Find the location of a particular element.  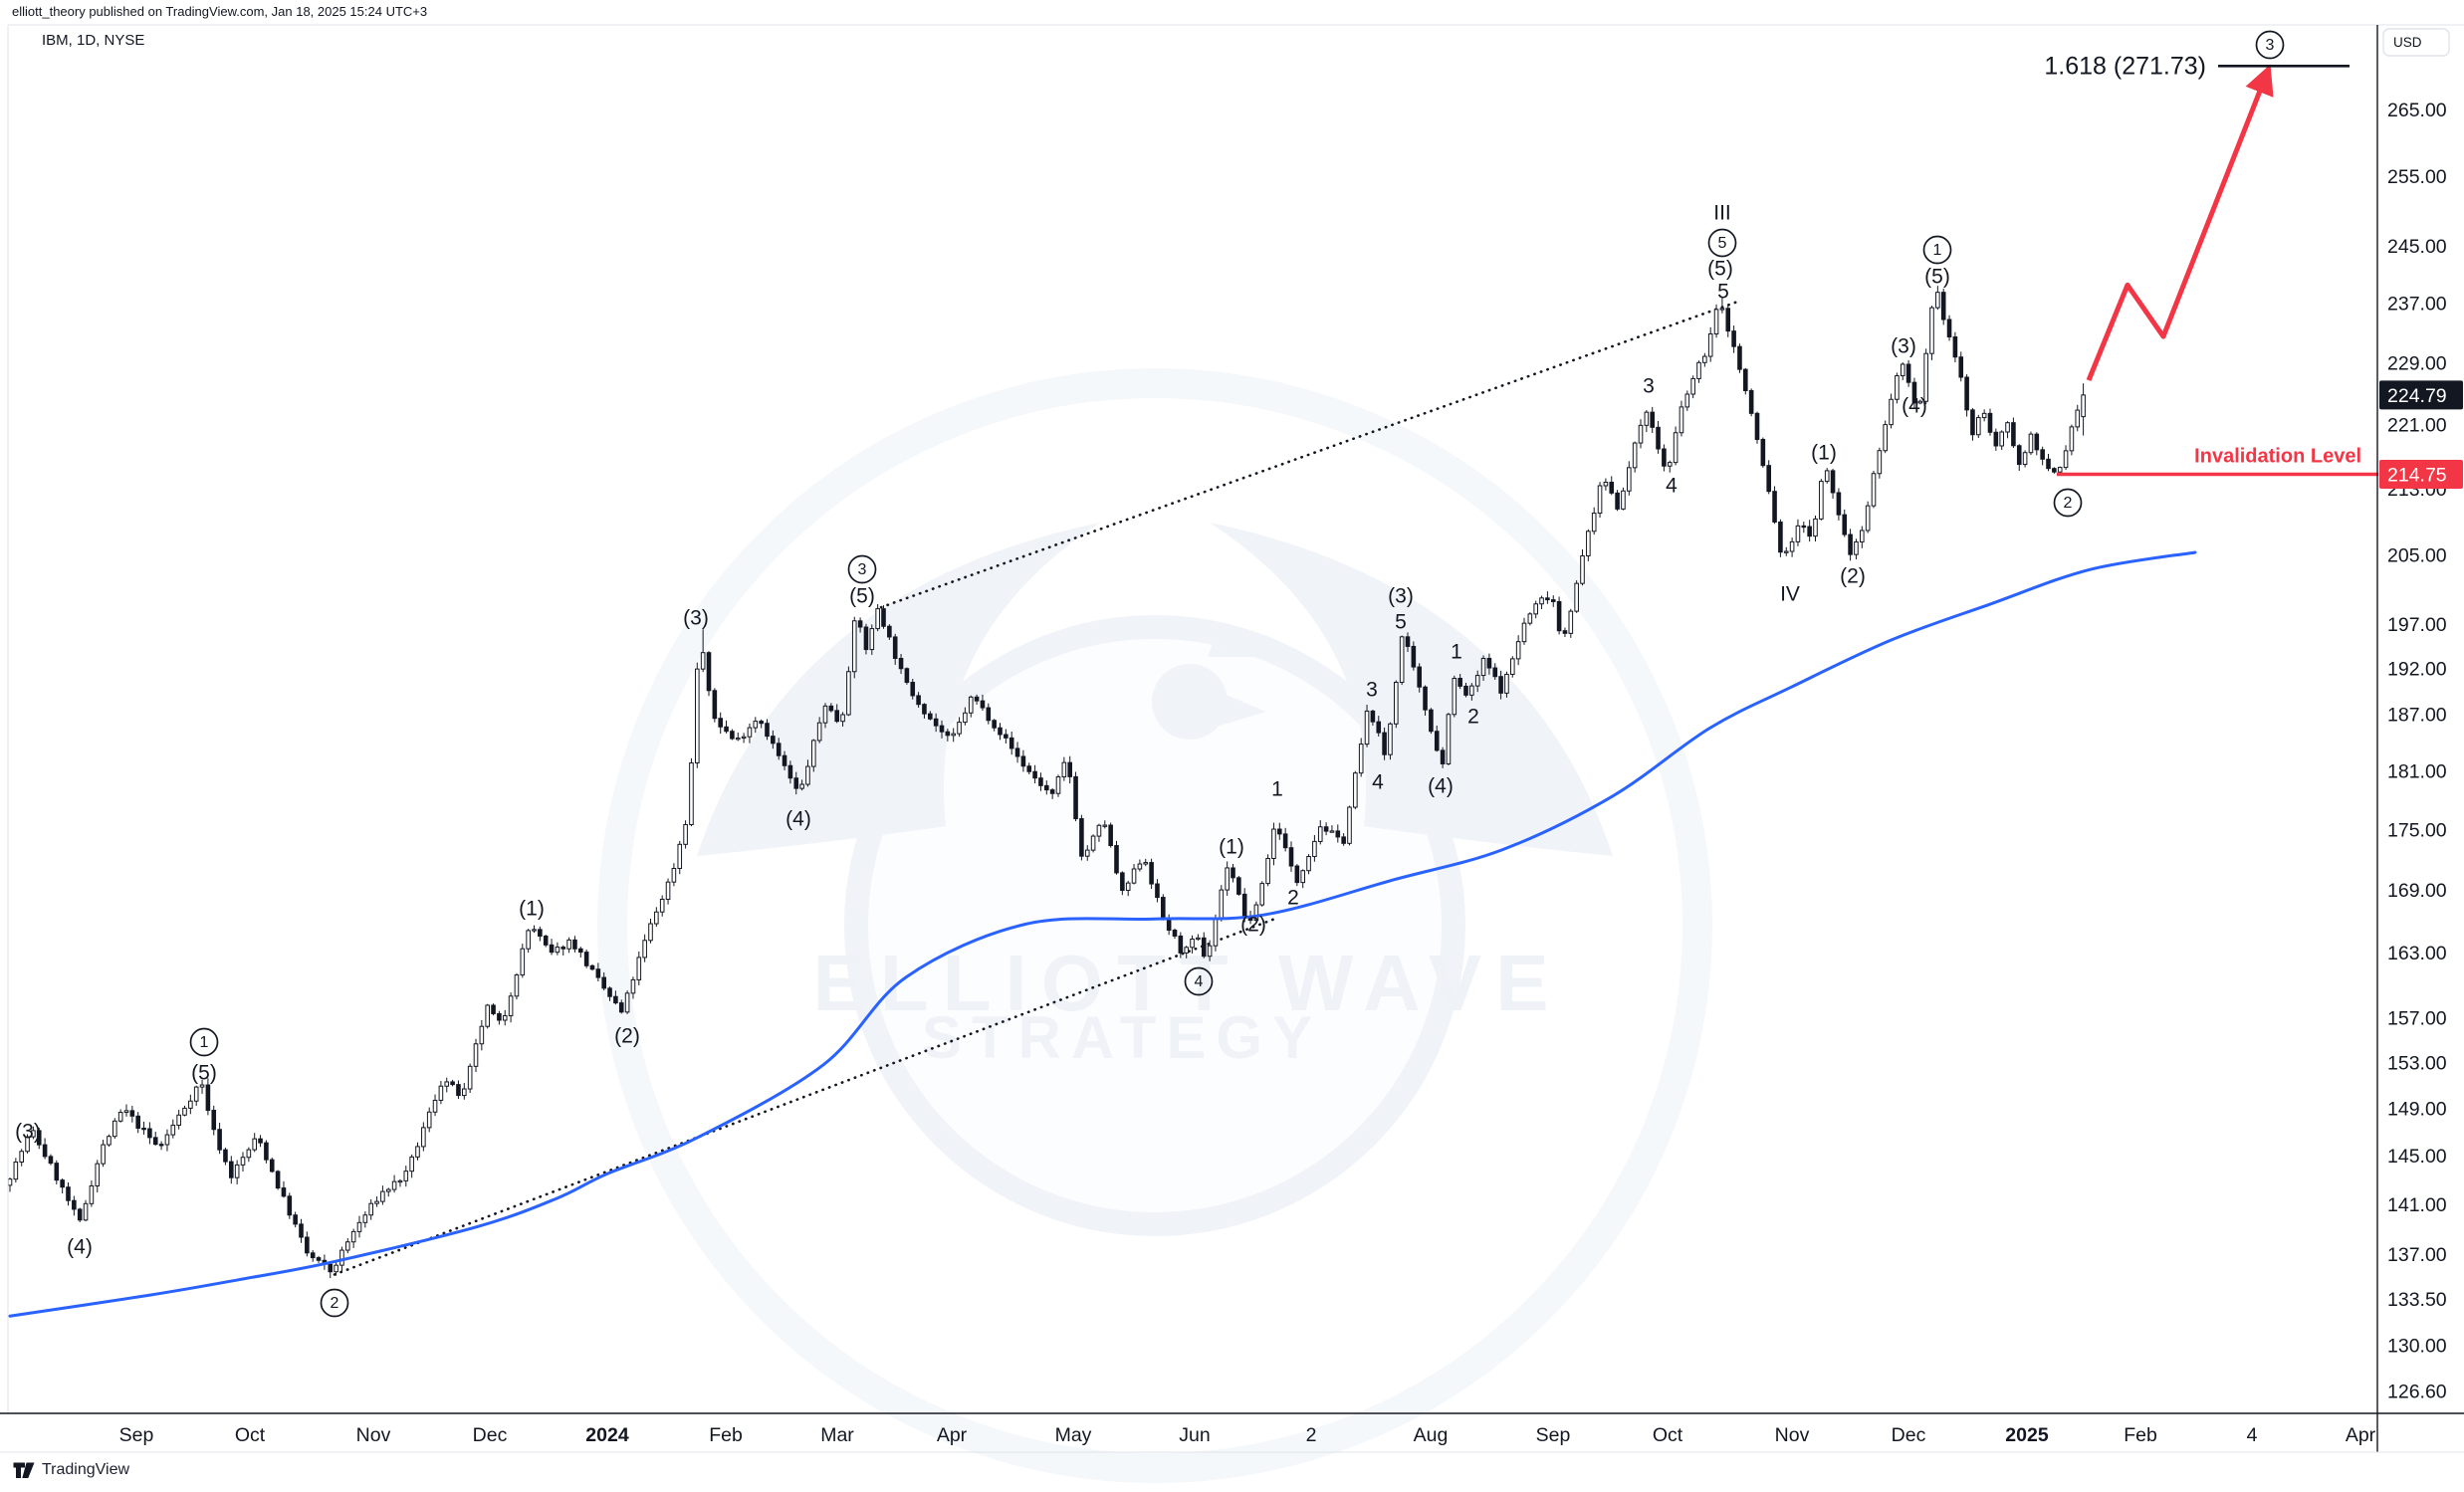

currency-box is located at coordinates (2416, 42).